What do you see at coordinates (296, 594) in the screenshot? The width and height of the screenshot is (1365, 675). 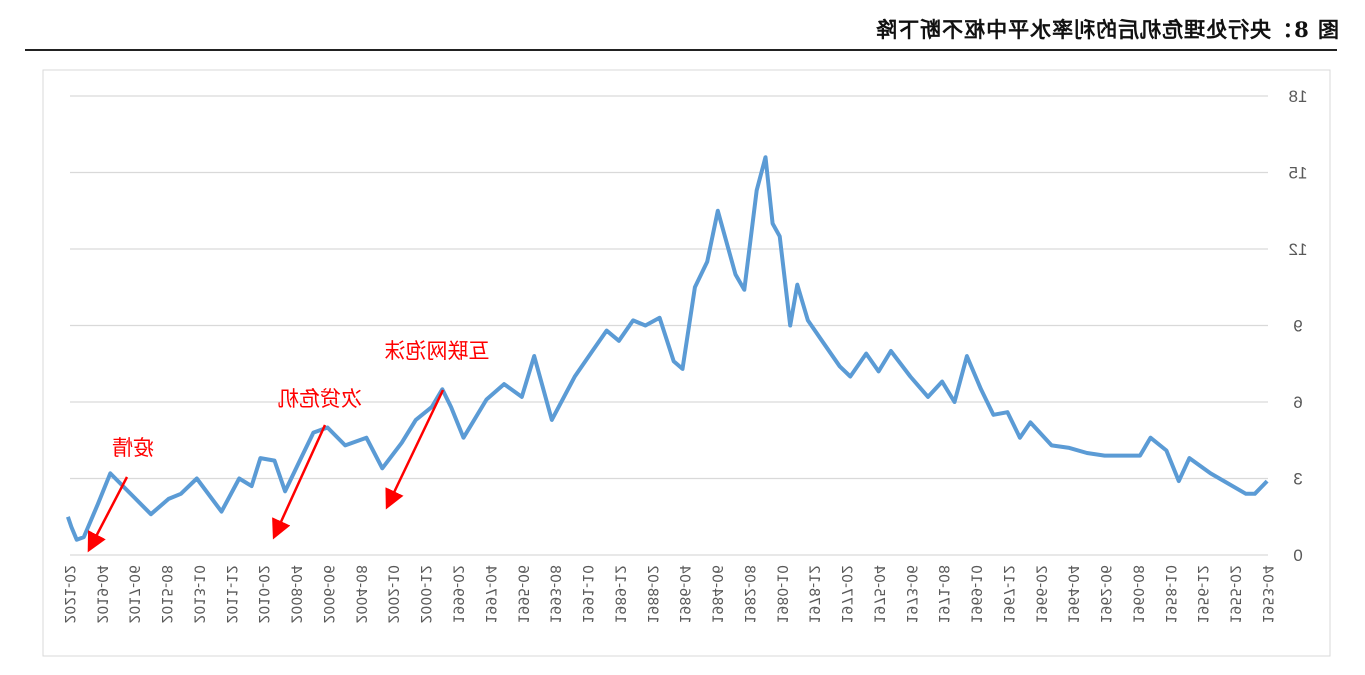 I see `x-tick-label: 2008-04` at bounding box center [296, 594].